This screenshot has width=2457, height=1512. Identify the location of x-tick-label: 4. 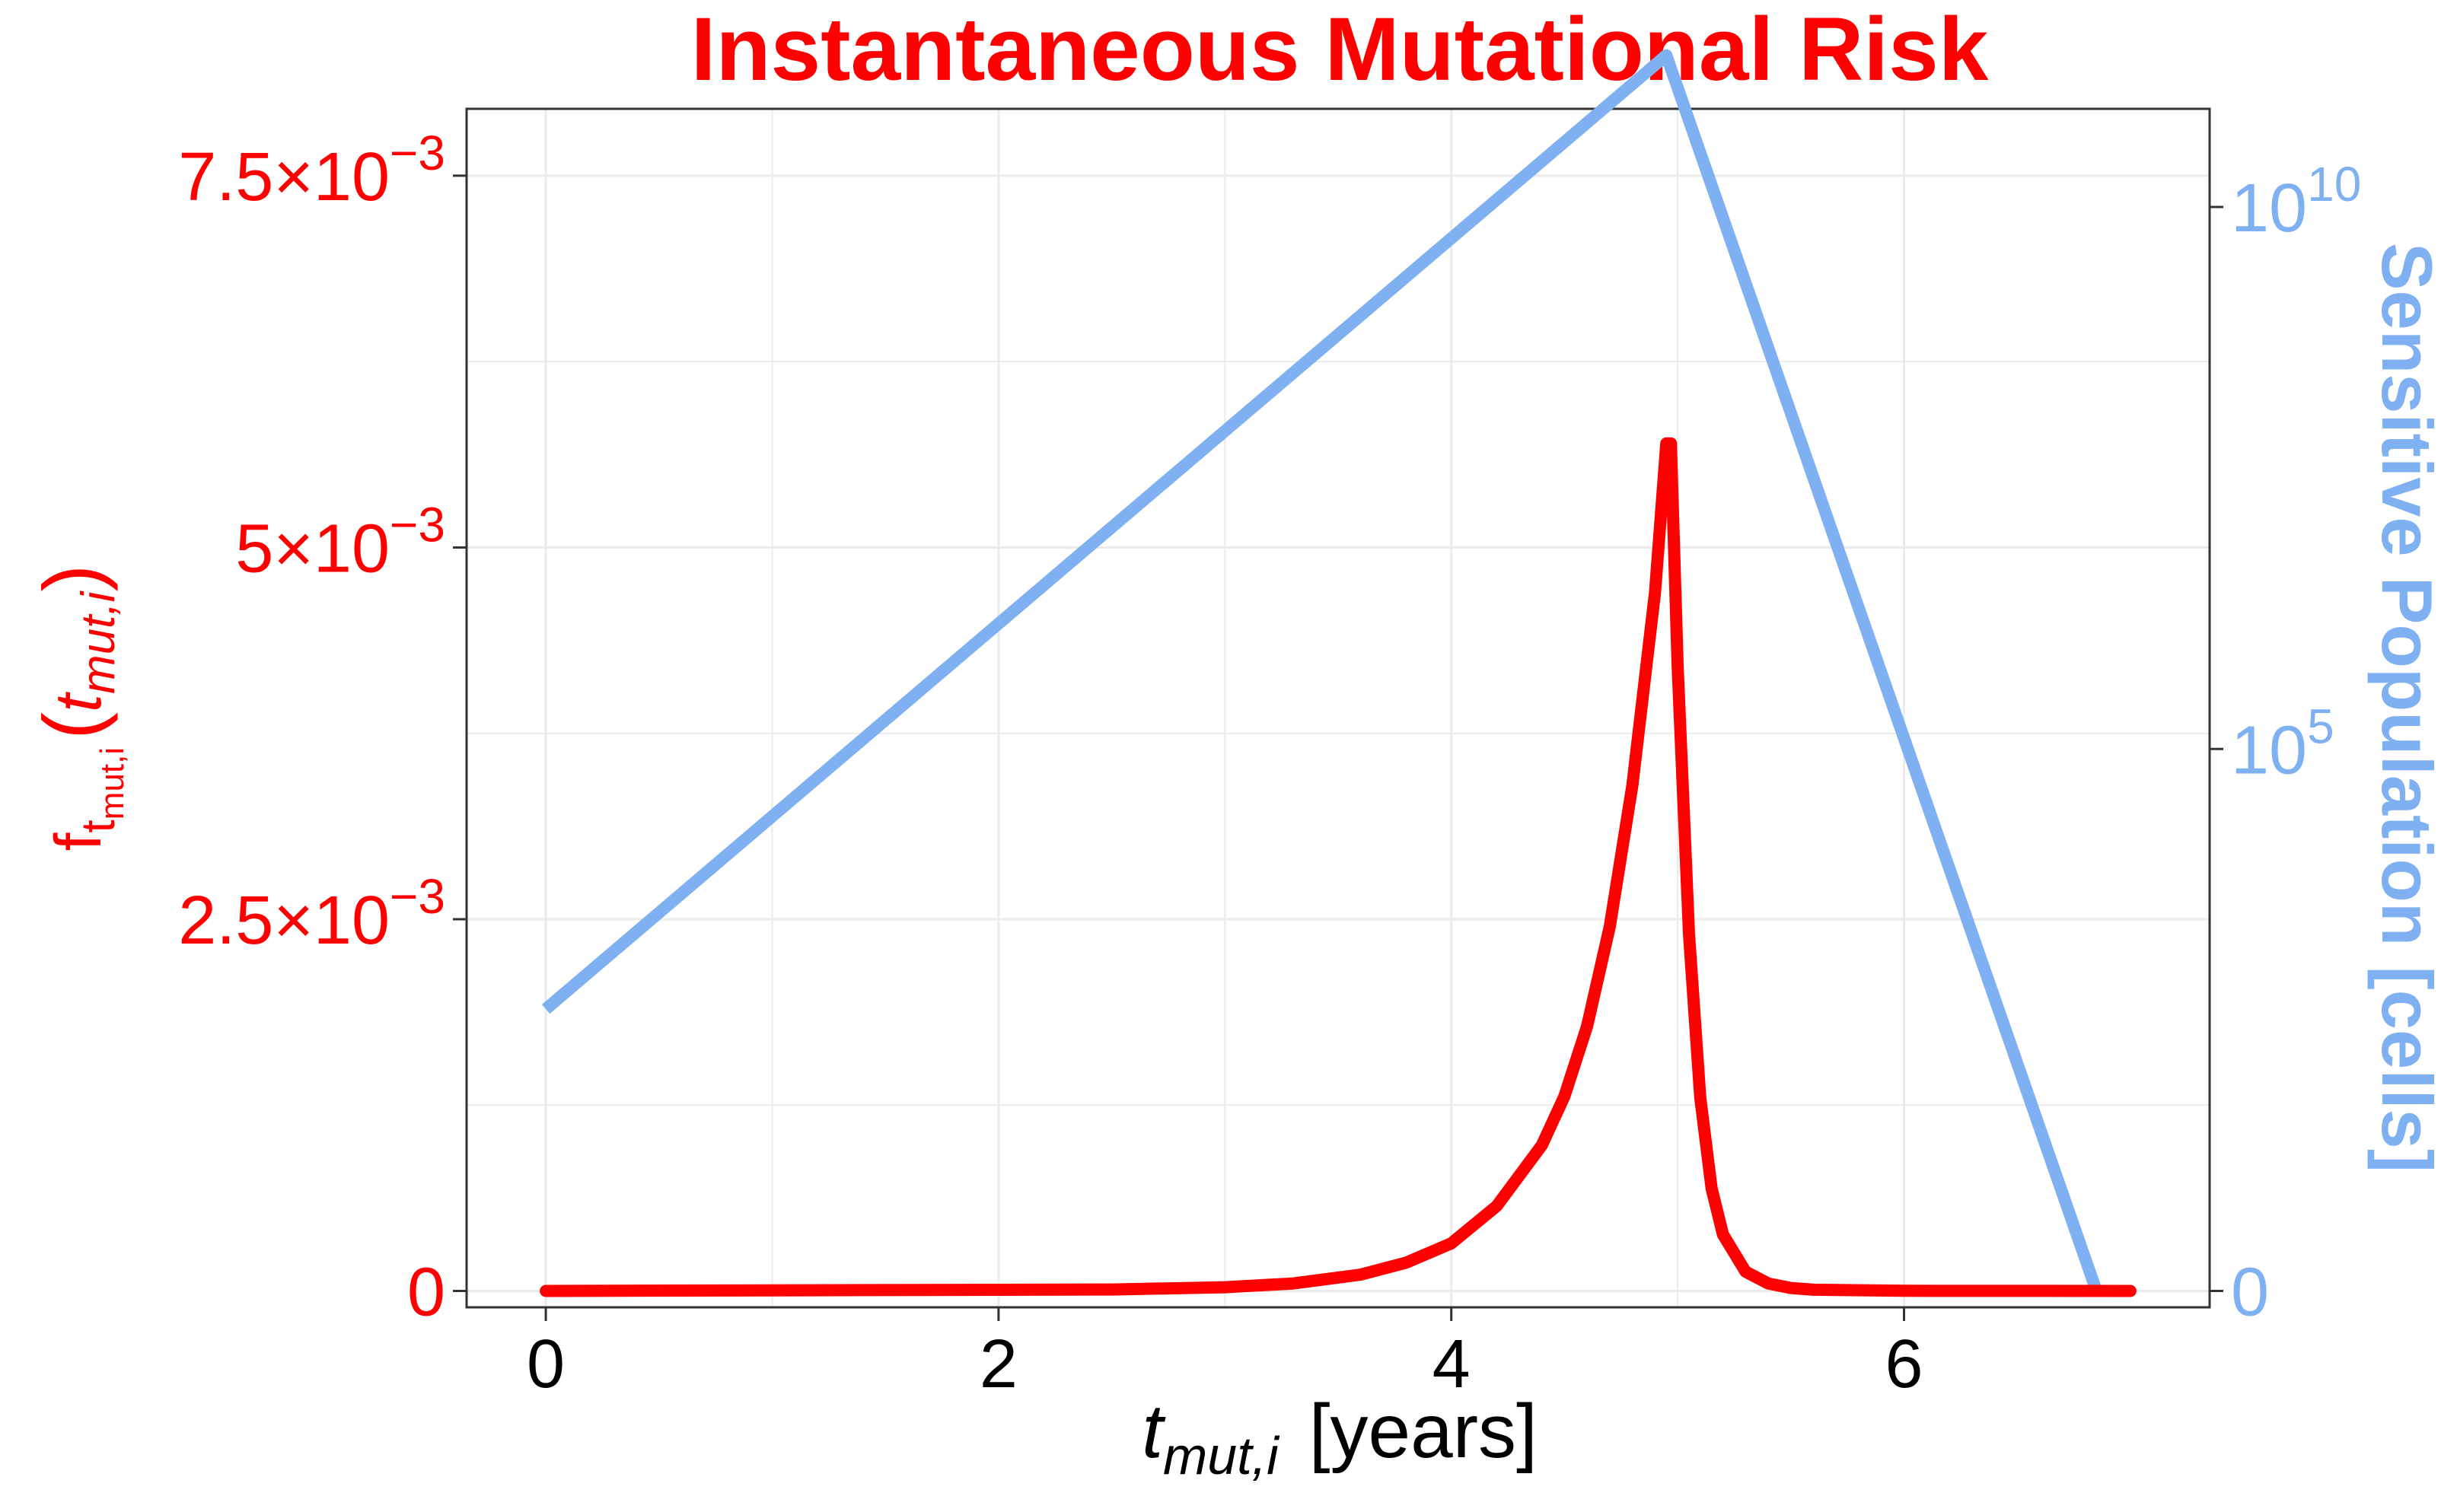
(1451, 1364).